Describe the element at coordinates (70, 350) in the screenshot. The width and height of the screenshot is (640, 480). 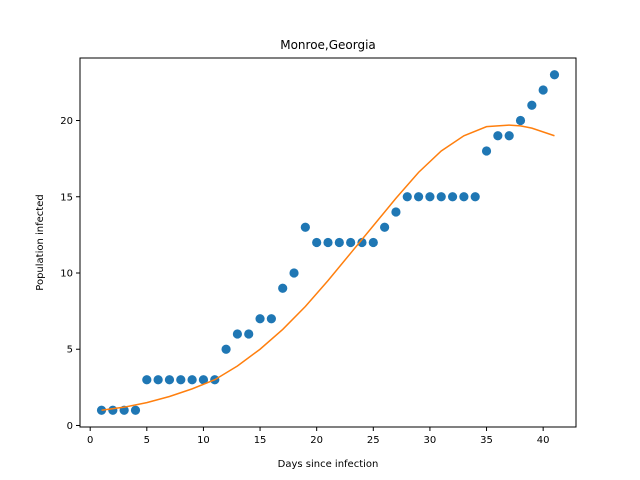
I see `y-tick-label: 5` at that location.